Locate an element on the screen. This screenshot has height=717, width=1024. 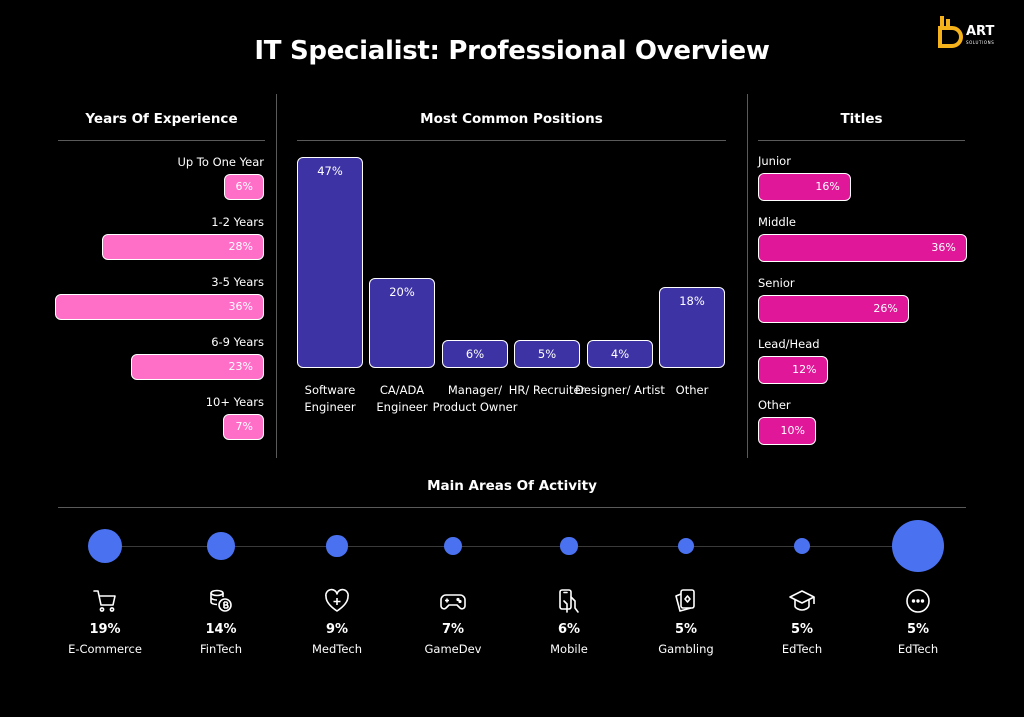
position-bar: 5% is located at coordinates (547, 354).